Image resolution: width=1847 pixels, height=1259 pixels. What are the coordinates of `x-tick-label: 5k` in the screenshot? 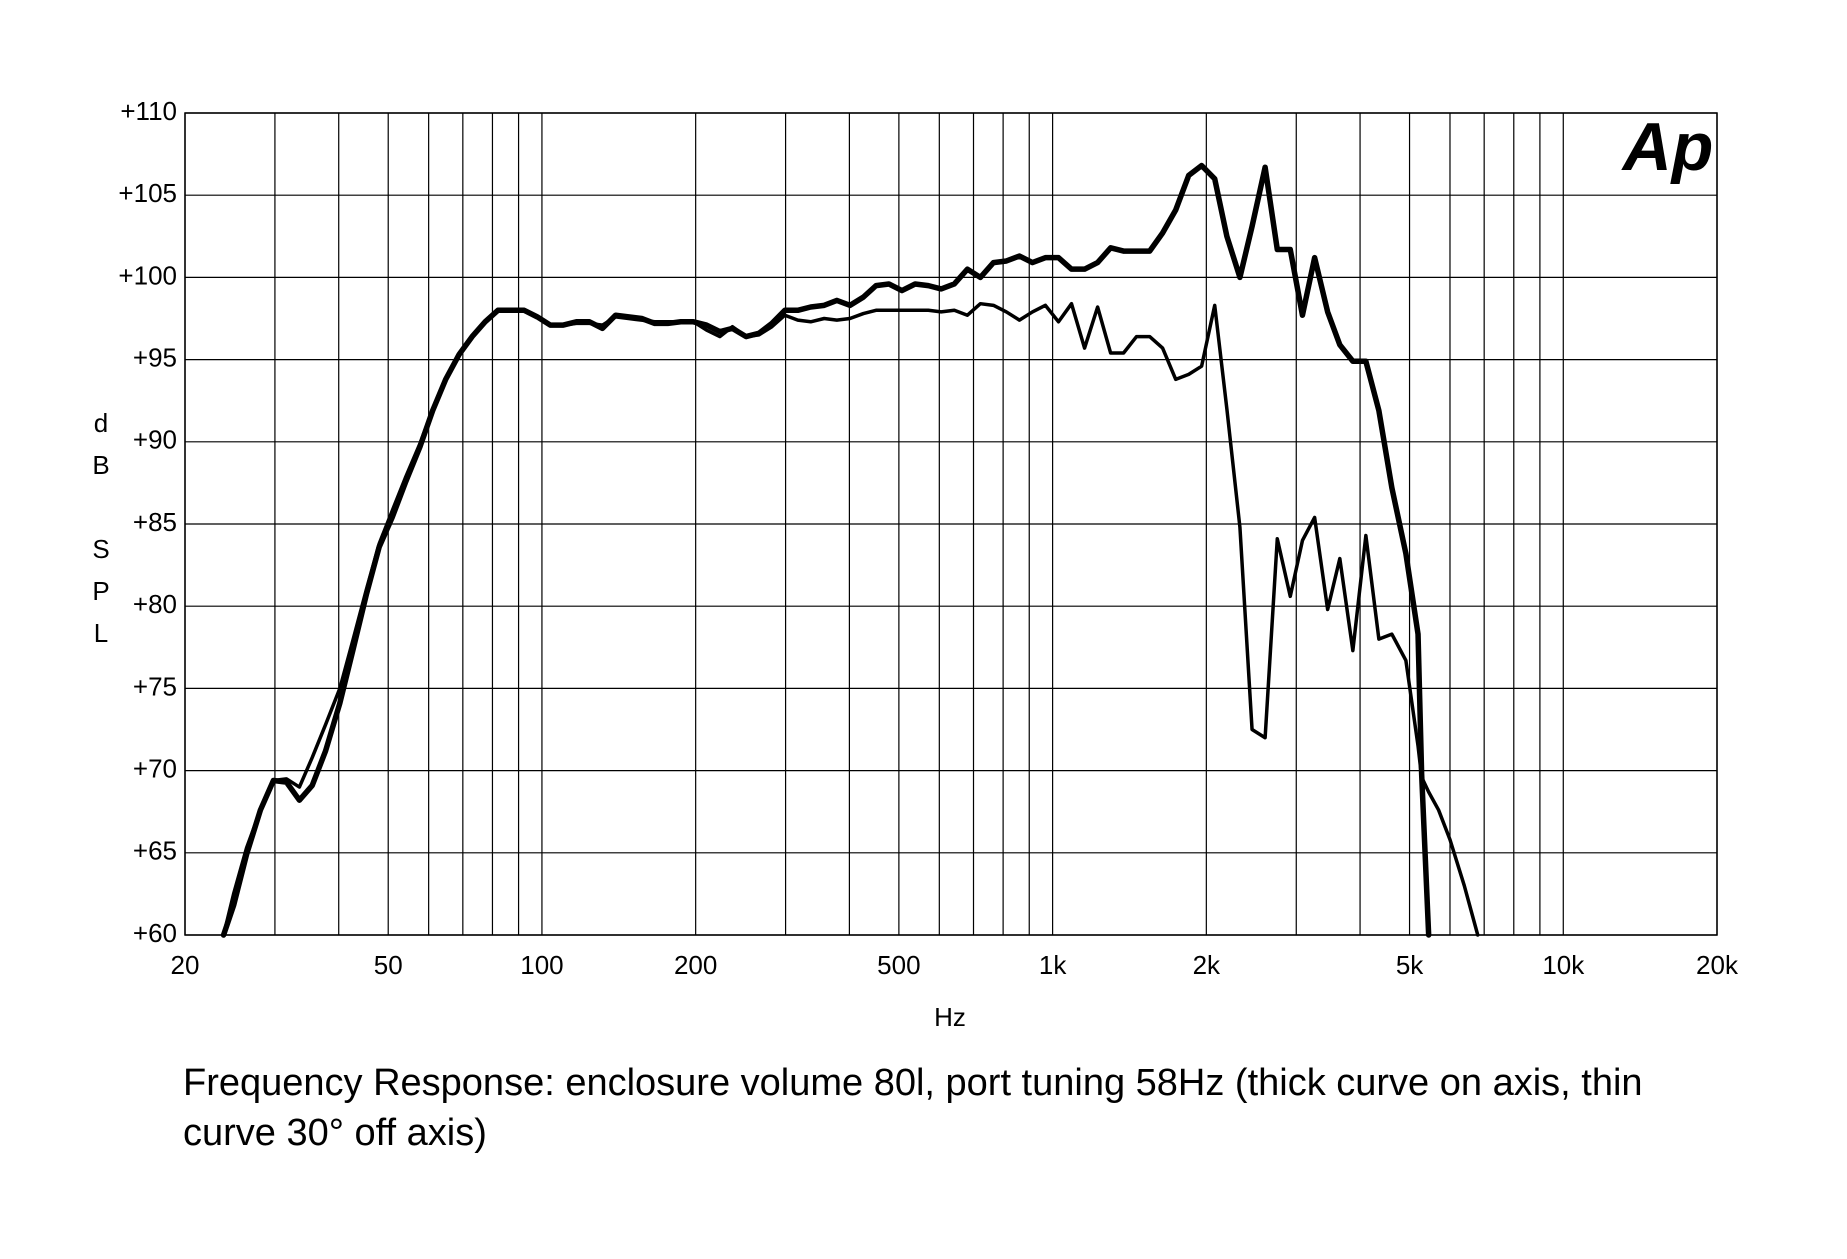 It's located at (1410, 965).